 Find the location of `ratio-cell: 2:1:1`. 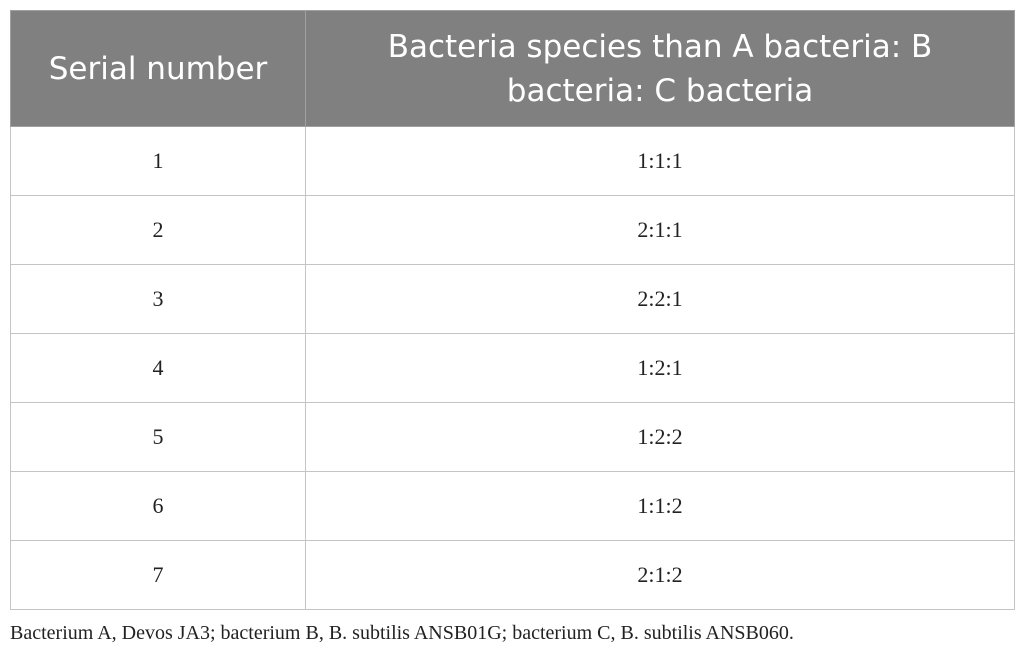

ratio-cell: 2:1:1 is located at coordinates (660, 230).